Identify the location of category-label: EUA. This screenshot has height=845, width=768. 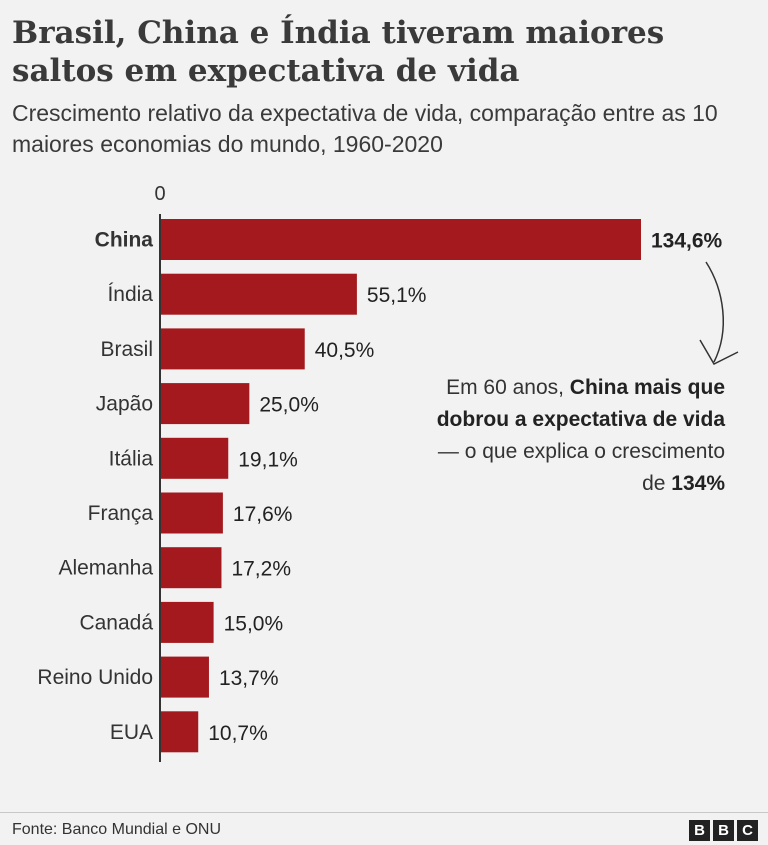
(131, 732).